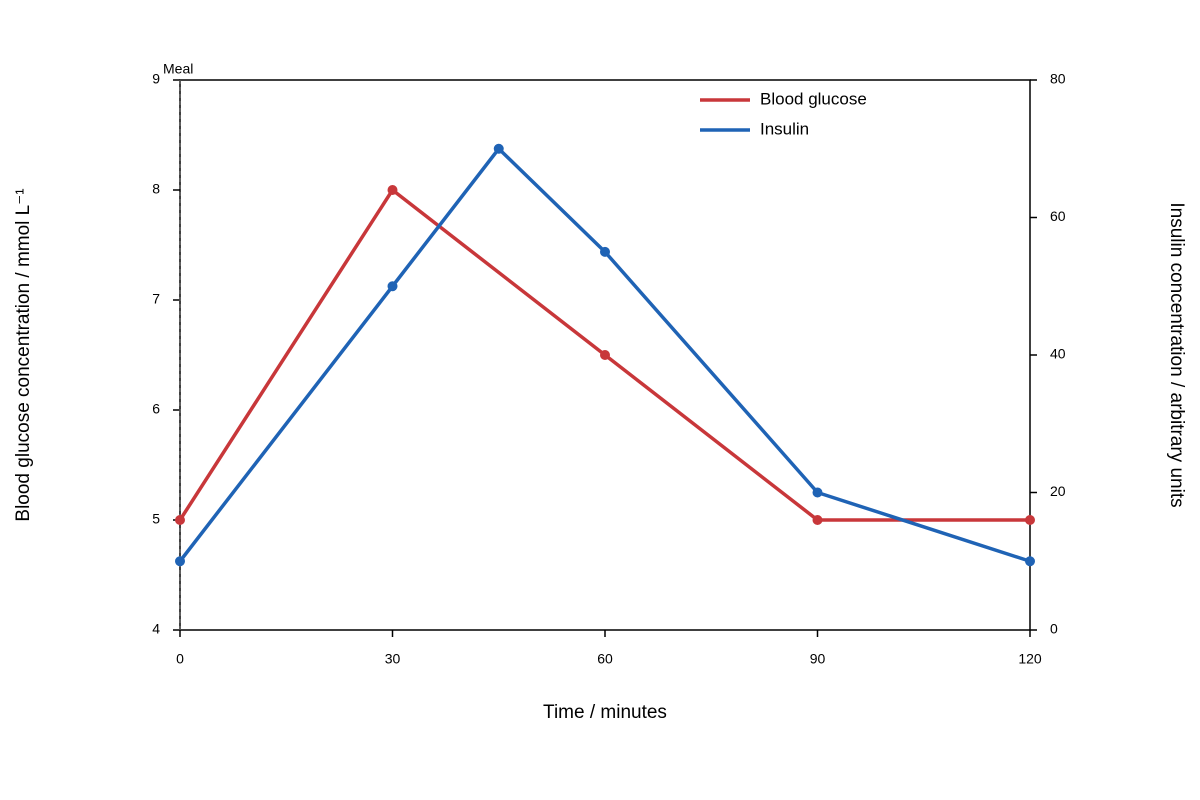  What do you see at coordinates (605, 712) in the screenshot?
I see `x-axis-title: Time / minutes` at bounding box center [605, 712].